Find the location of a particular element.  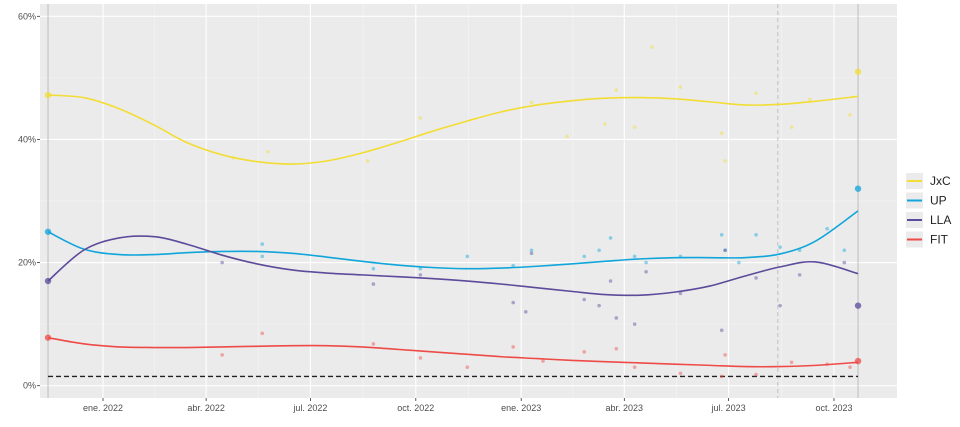

y-axis: 0% 20% 40% 60% is located at coordinates (29, 201).